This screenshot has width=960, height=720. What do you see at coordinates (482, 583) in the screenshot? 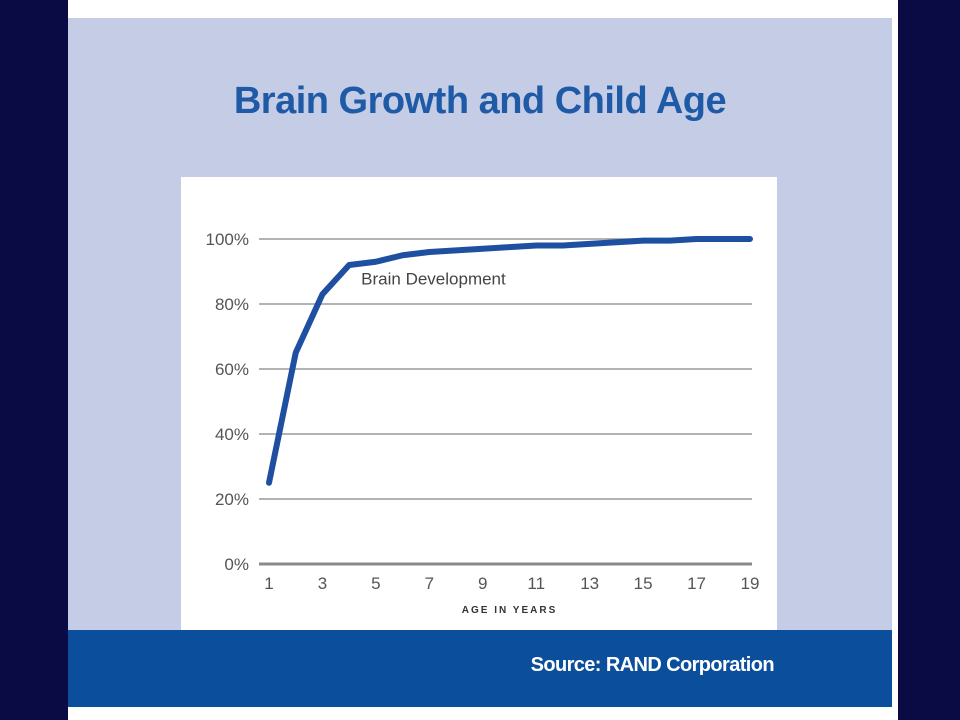
I see `x-tick-label: 9` at bounding box center [482, 583].